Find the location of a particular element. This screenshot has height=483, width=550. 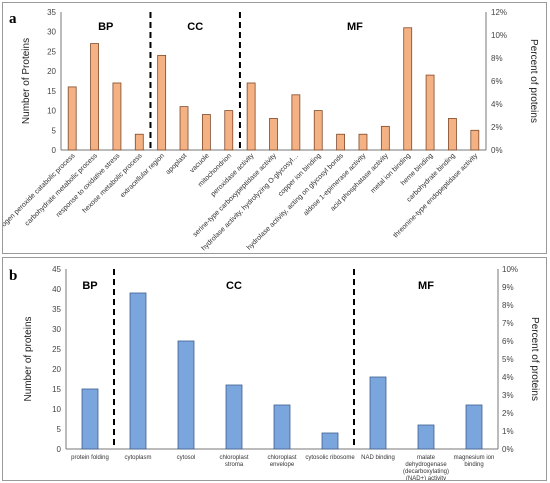

y-right-tick-label: 9% is located at coordinates (508, 287).